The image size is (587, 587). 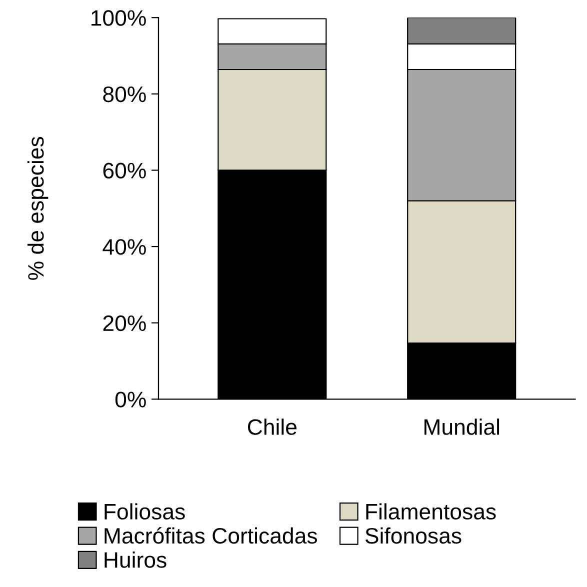 What do you see at coordinates (135, 560) in the screenshot?
I see `legend-label: Huiros` at bounding box center [135, 560].